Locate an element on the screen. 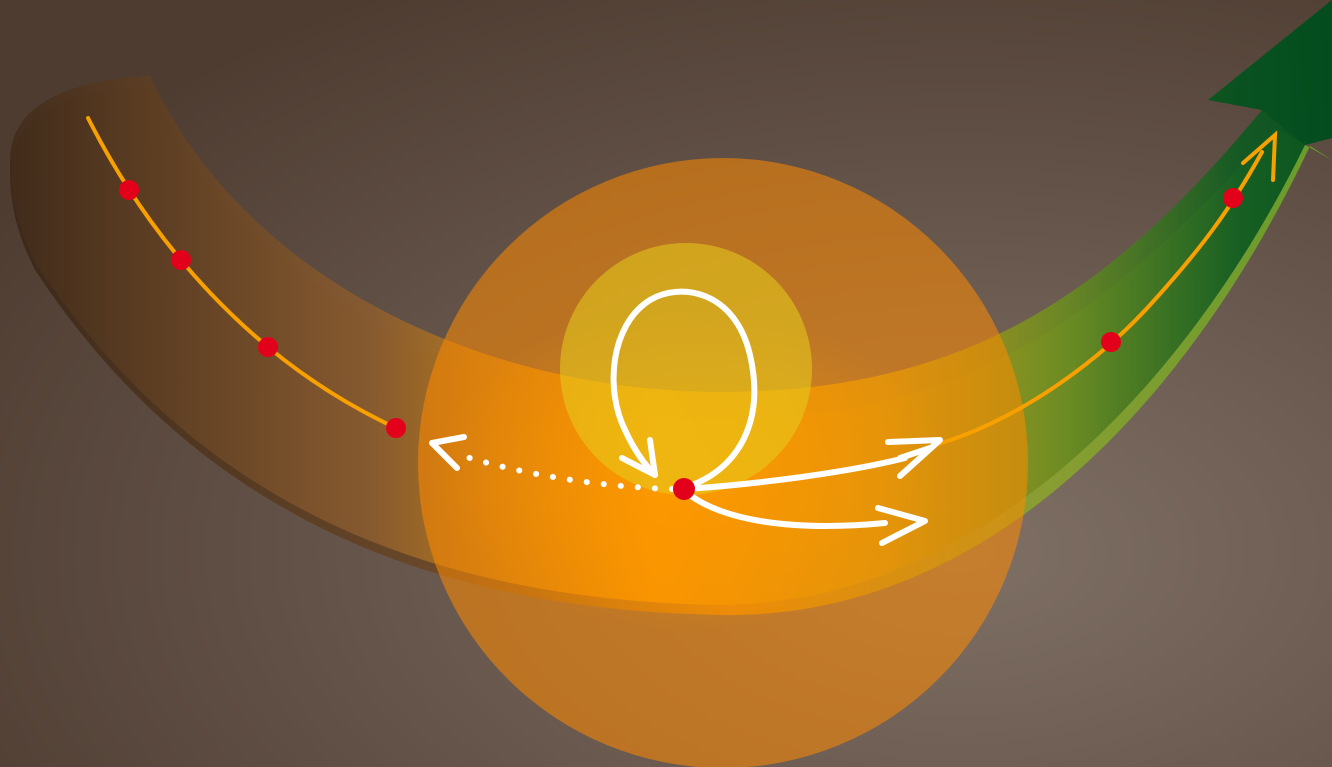 The image size is (1332, 767). loop-arrowhead-icon is located at coordinates (638, 457).